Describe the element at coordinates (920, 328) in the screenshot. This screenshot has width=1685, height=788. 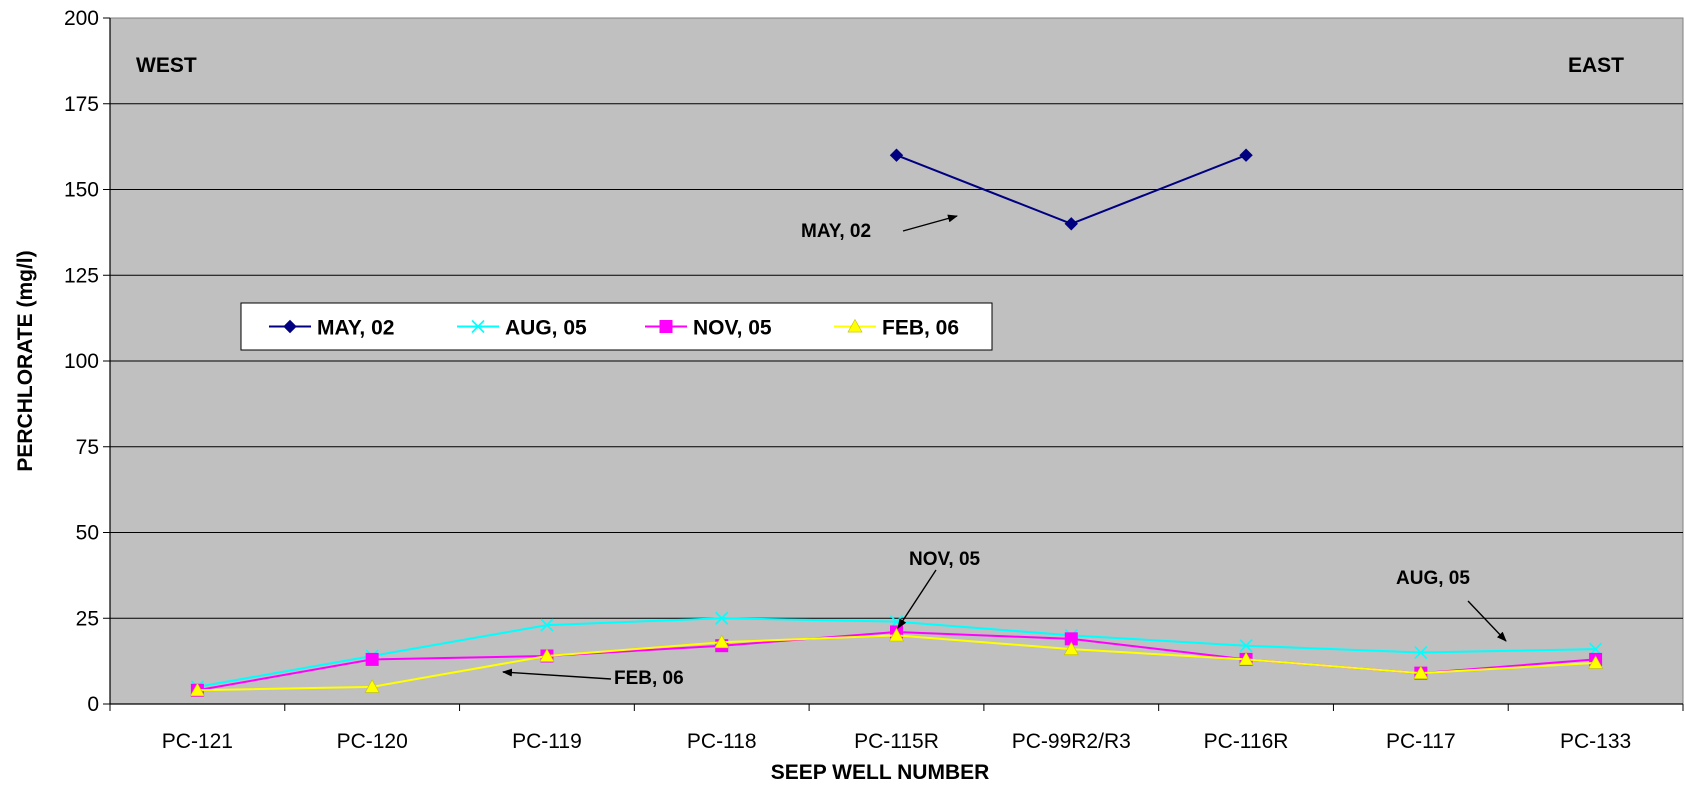
I see `legend-label: FEB, 06` at that location.